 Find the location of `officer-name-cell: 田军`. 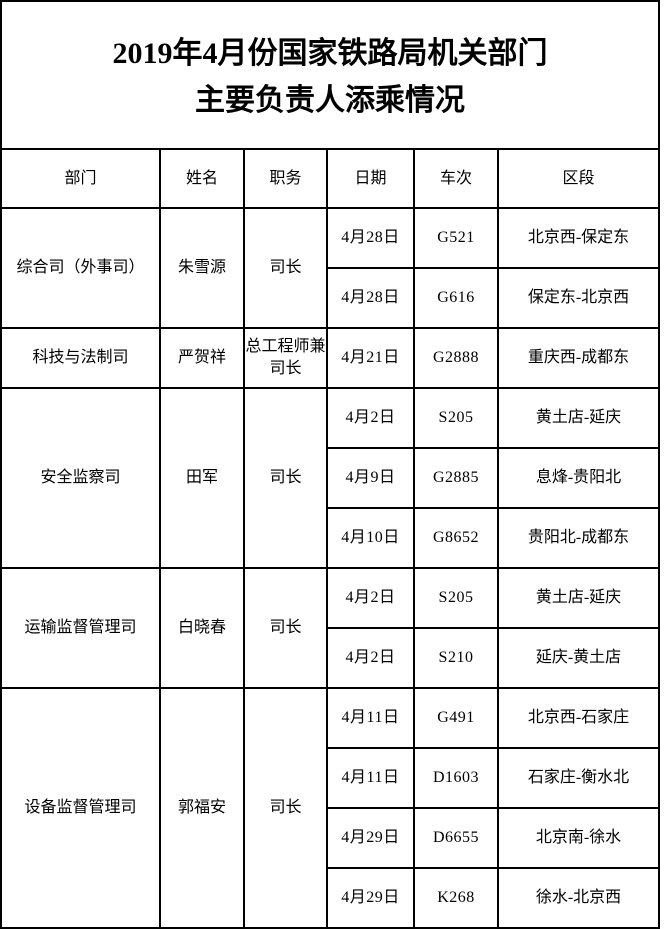

officer-name-cell: 田军 is located at coordinates (202, 478).